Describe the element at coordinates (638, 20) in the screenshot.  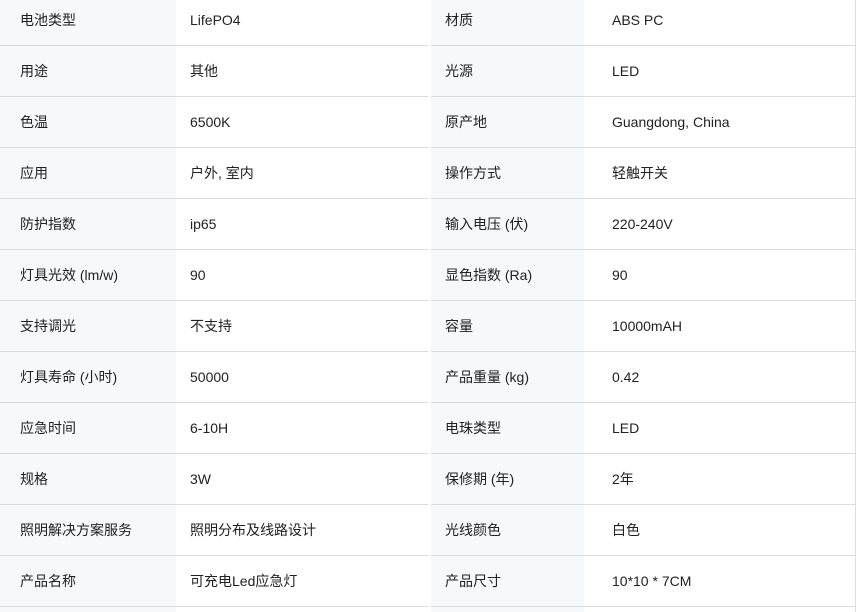
I see `spec-value: ABS PC` at that location.